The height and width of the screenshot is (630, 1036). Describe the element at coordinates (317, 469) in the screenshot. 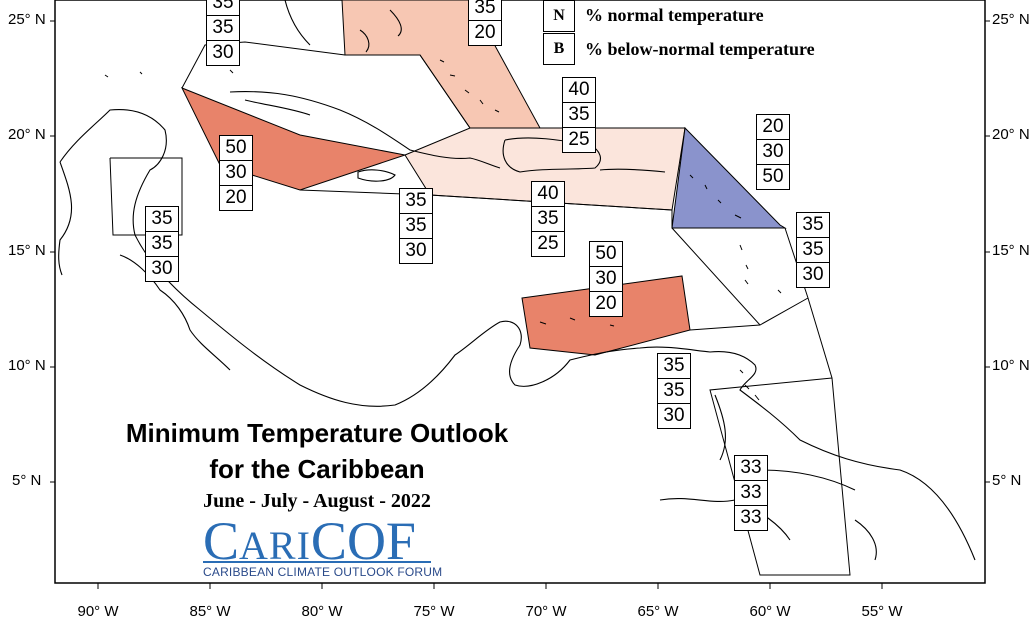

I see `map-title-line2: for the Caribbean` at that location.